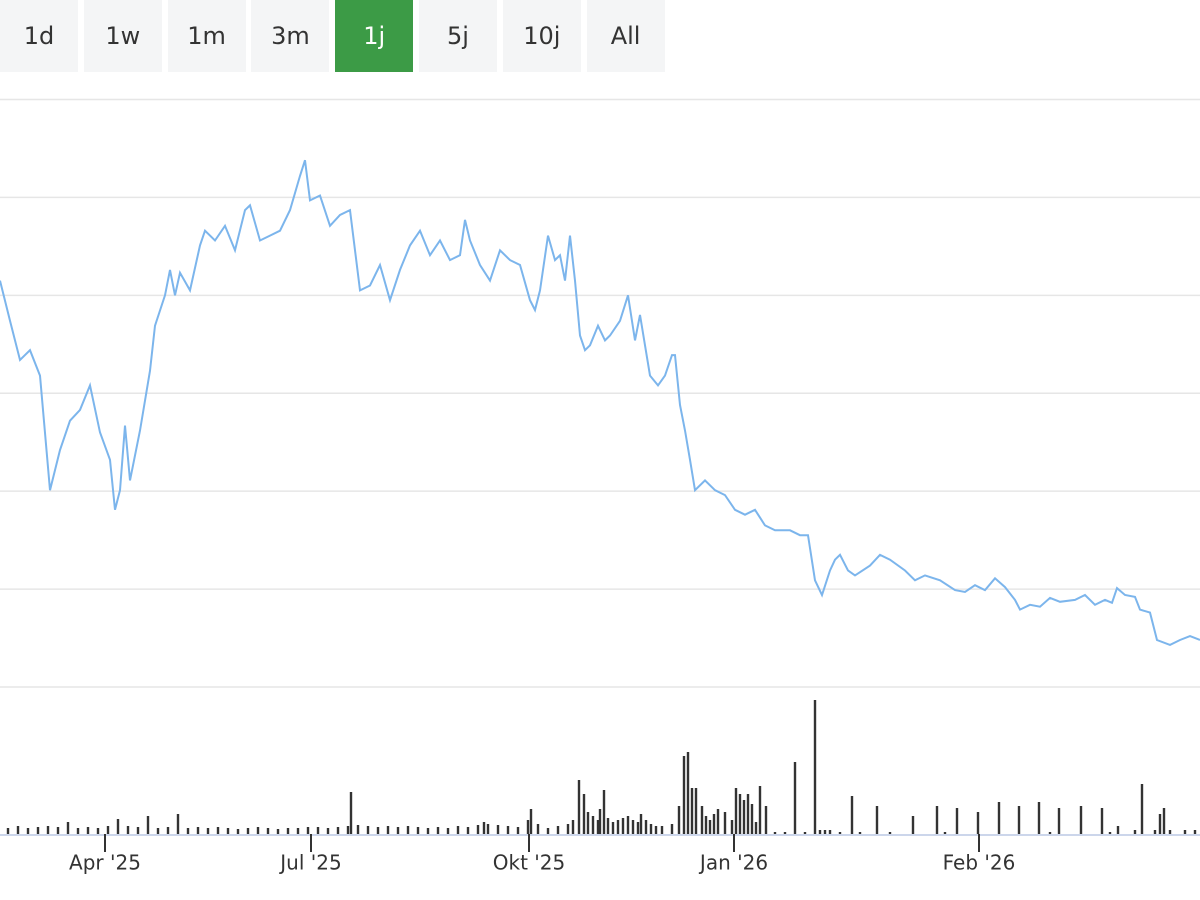 This screenshot has width=1200, height=900. I want to click on range-button: 3m, so click(290, 36).